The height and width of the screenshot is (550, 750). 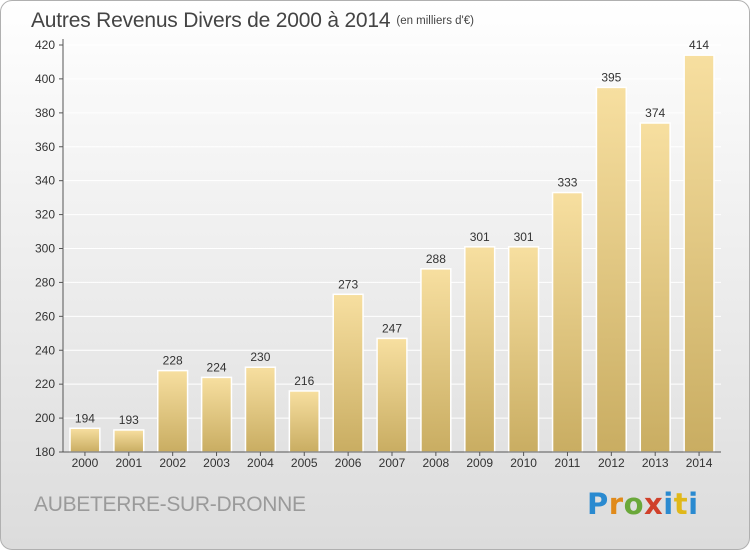 I want to click on data-label: 193, so click(x=129, y=420).